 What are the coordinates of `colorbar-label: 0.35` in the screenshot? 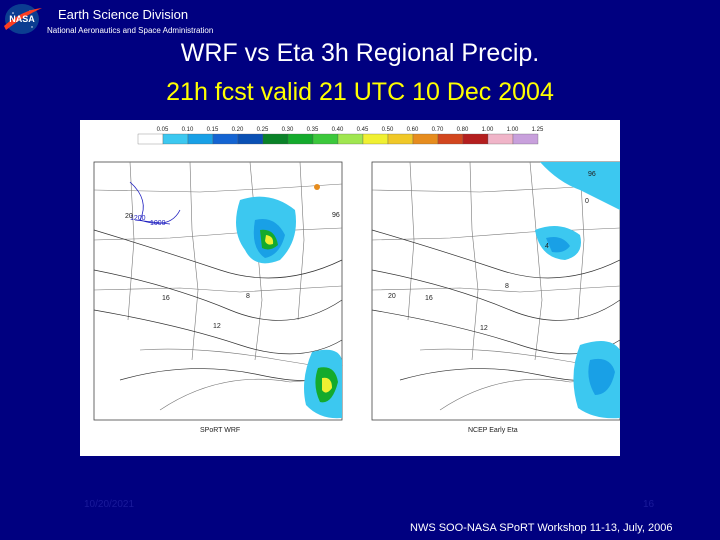 It's located at (313, 130).